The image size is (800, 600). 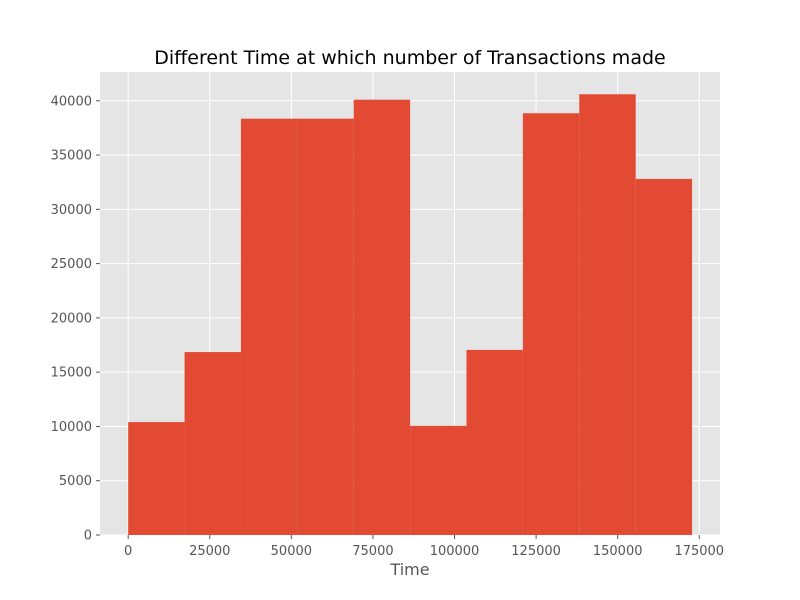 I want to click on x-tick-label: 75000, so click(x=372, y=551).